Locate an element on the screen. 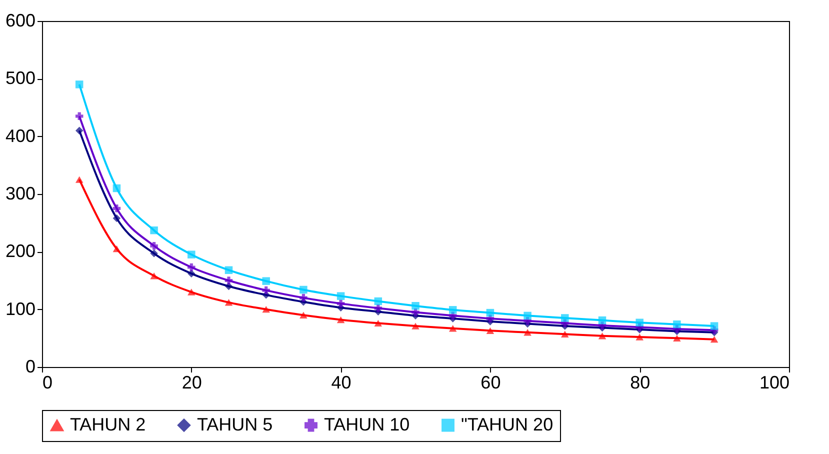 This screenshot has height=454, width=829. legend-label: TAHUN 5 is located at coordinates (235, 424).